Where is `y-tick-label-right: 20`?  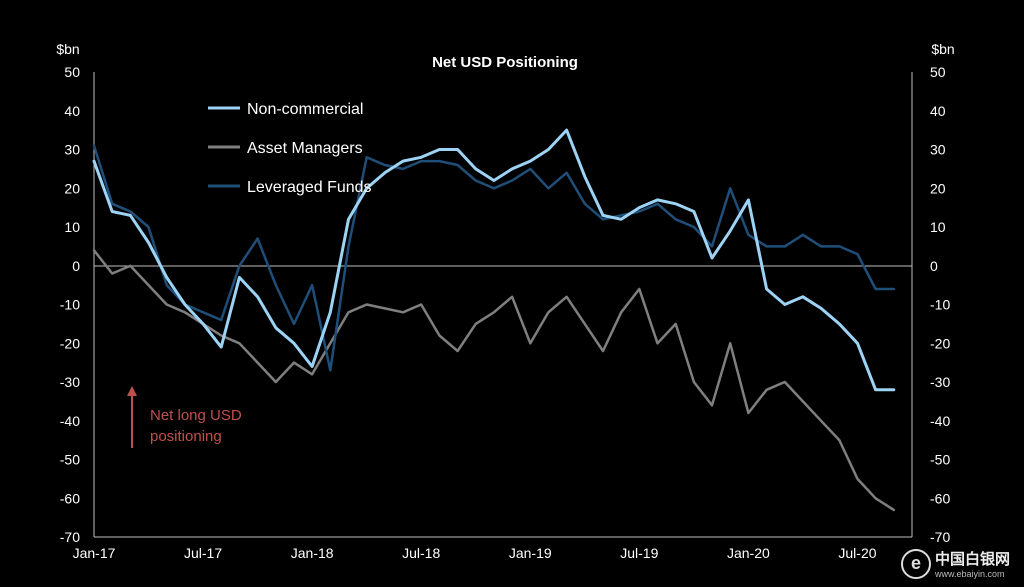 y-tick-label-right: 20 is located at coordinates (938, 188).